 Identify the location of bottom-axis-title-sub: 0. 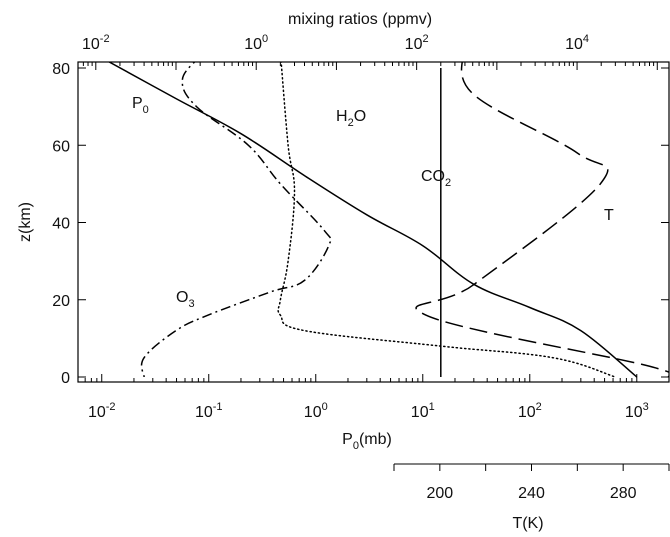
(356, 446).